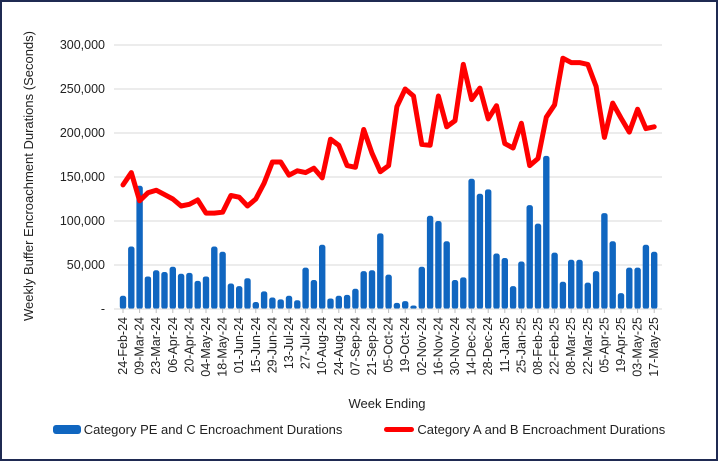  What do you see at coordinates (140, 346) in the screenshot?
I see `x-tick-label: 09-Mar-24` at bounding box center [140, 346].